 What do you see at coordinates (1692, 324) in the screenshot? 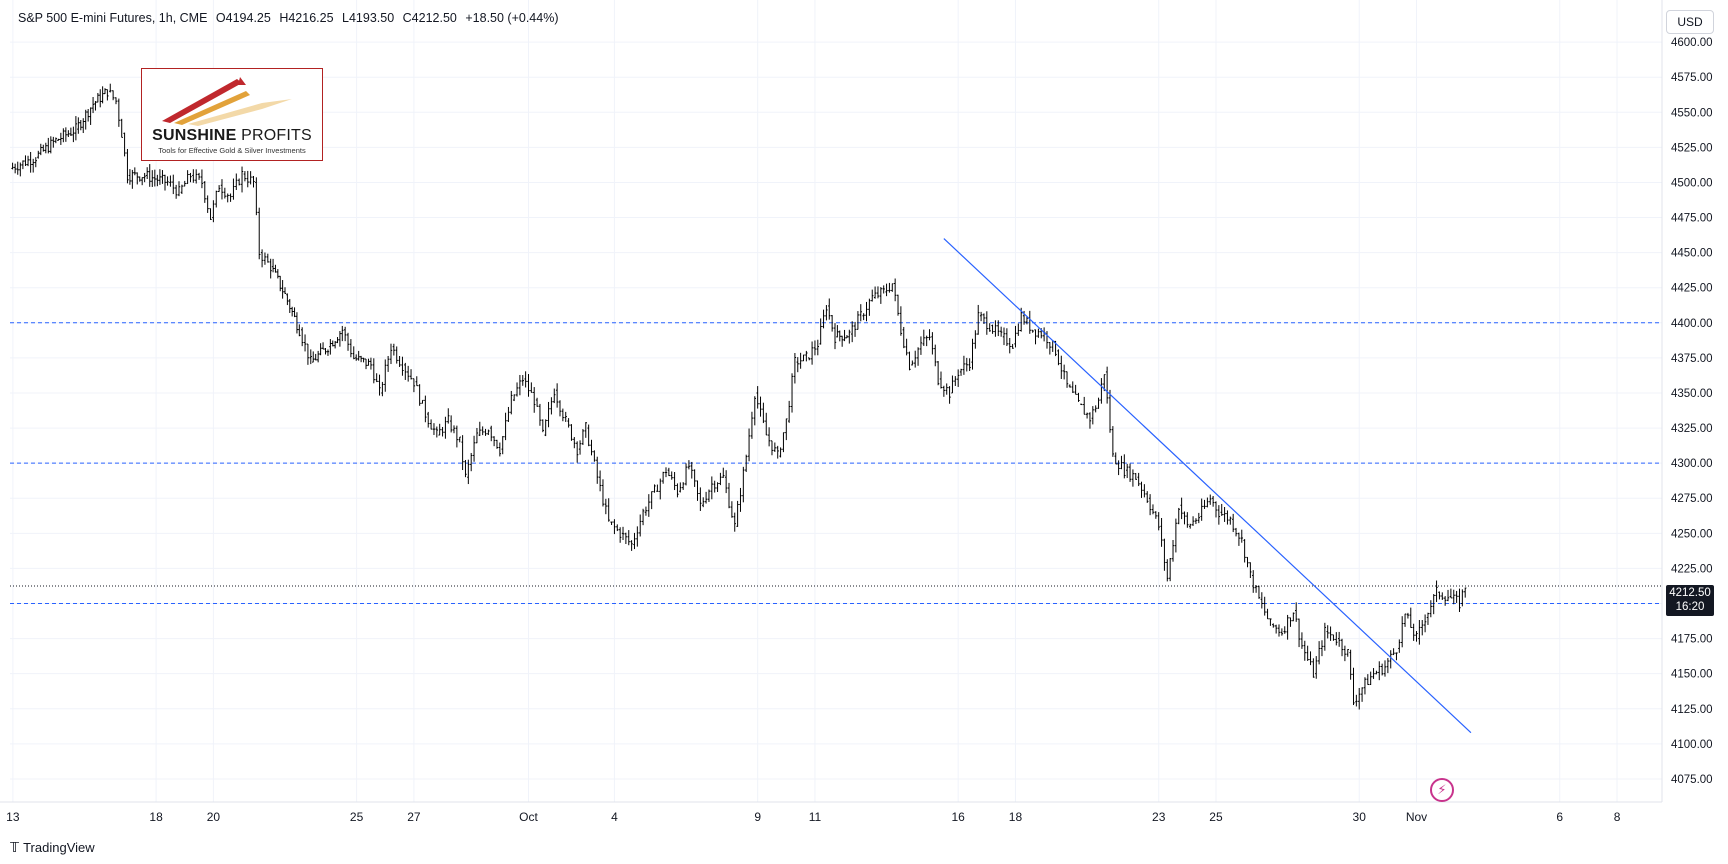
I see `price-tick-label: 4400.00` at bounding box center [1692, 324].